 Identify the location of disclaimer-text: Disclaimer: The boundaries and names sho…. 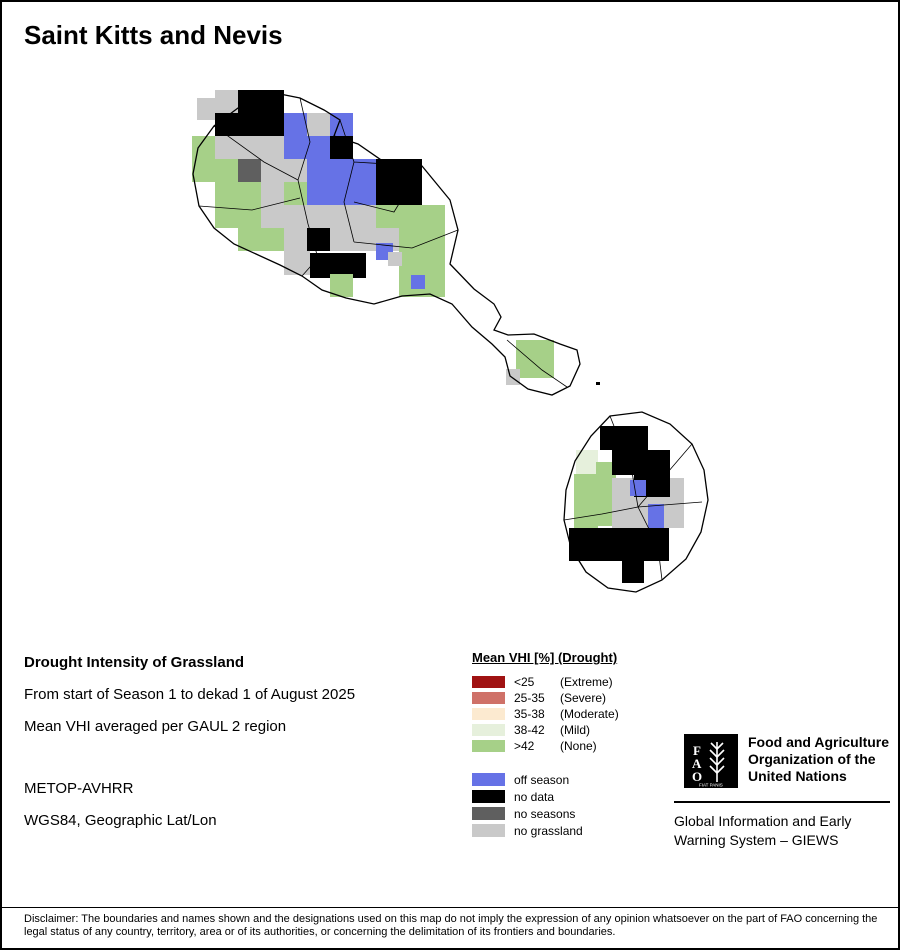
(451, 925).